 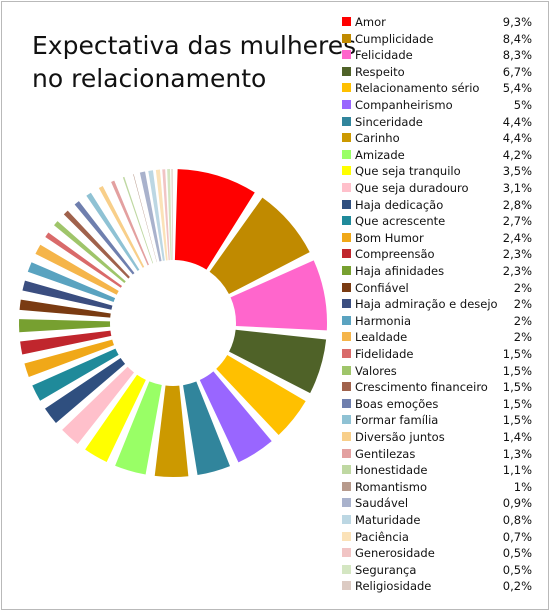 What do you see at coordinates (389, 121) in the screenshot?
I see `legend-label: Sinceridade` at bounding box center [389, 121].